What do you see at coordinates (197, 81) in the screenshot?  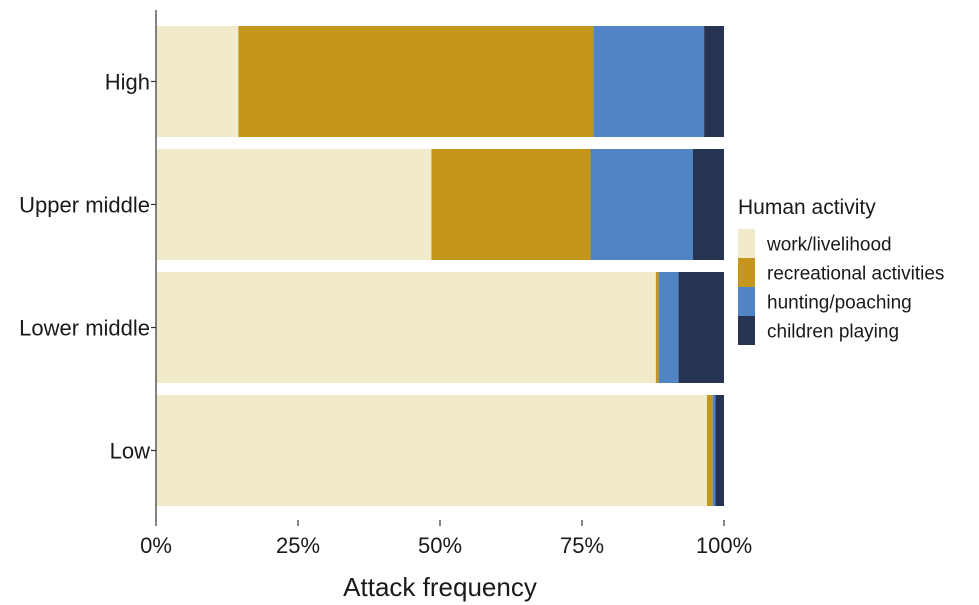 I see `bar-high-work-livelihood` at bounding box center [197, 81].